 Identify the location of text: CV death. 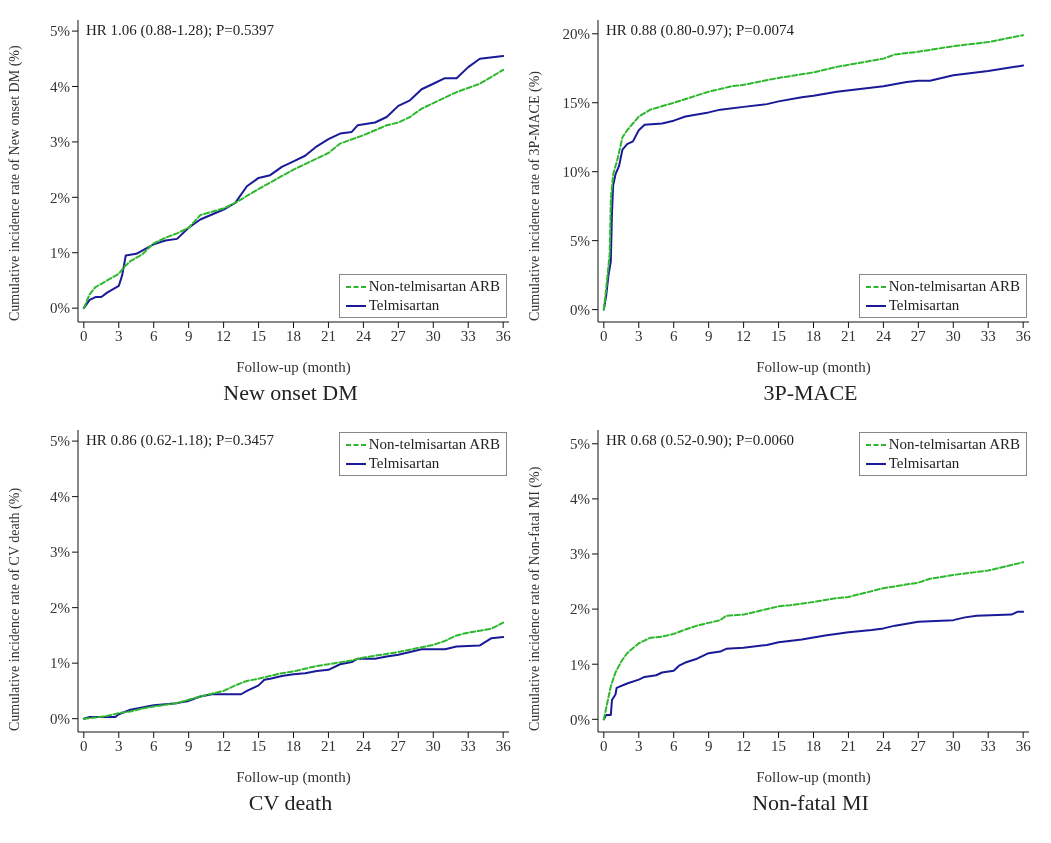
(290, 803).